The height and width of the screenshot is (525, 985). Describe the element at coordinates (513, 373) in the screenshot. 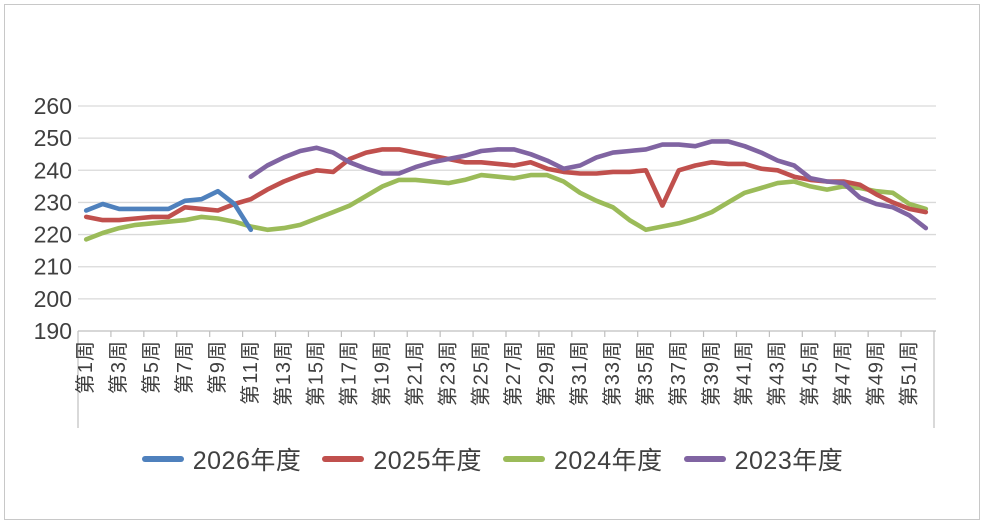

I see `x-tick-label-week-27: 第27周` at that location.